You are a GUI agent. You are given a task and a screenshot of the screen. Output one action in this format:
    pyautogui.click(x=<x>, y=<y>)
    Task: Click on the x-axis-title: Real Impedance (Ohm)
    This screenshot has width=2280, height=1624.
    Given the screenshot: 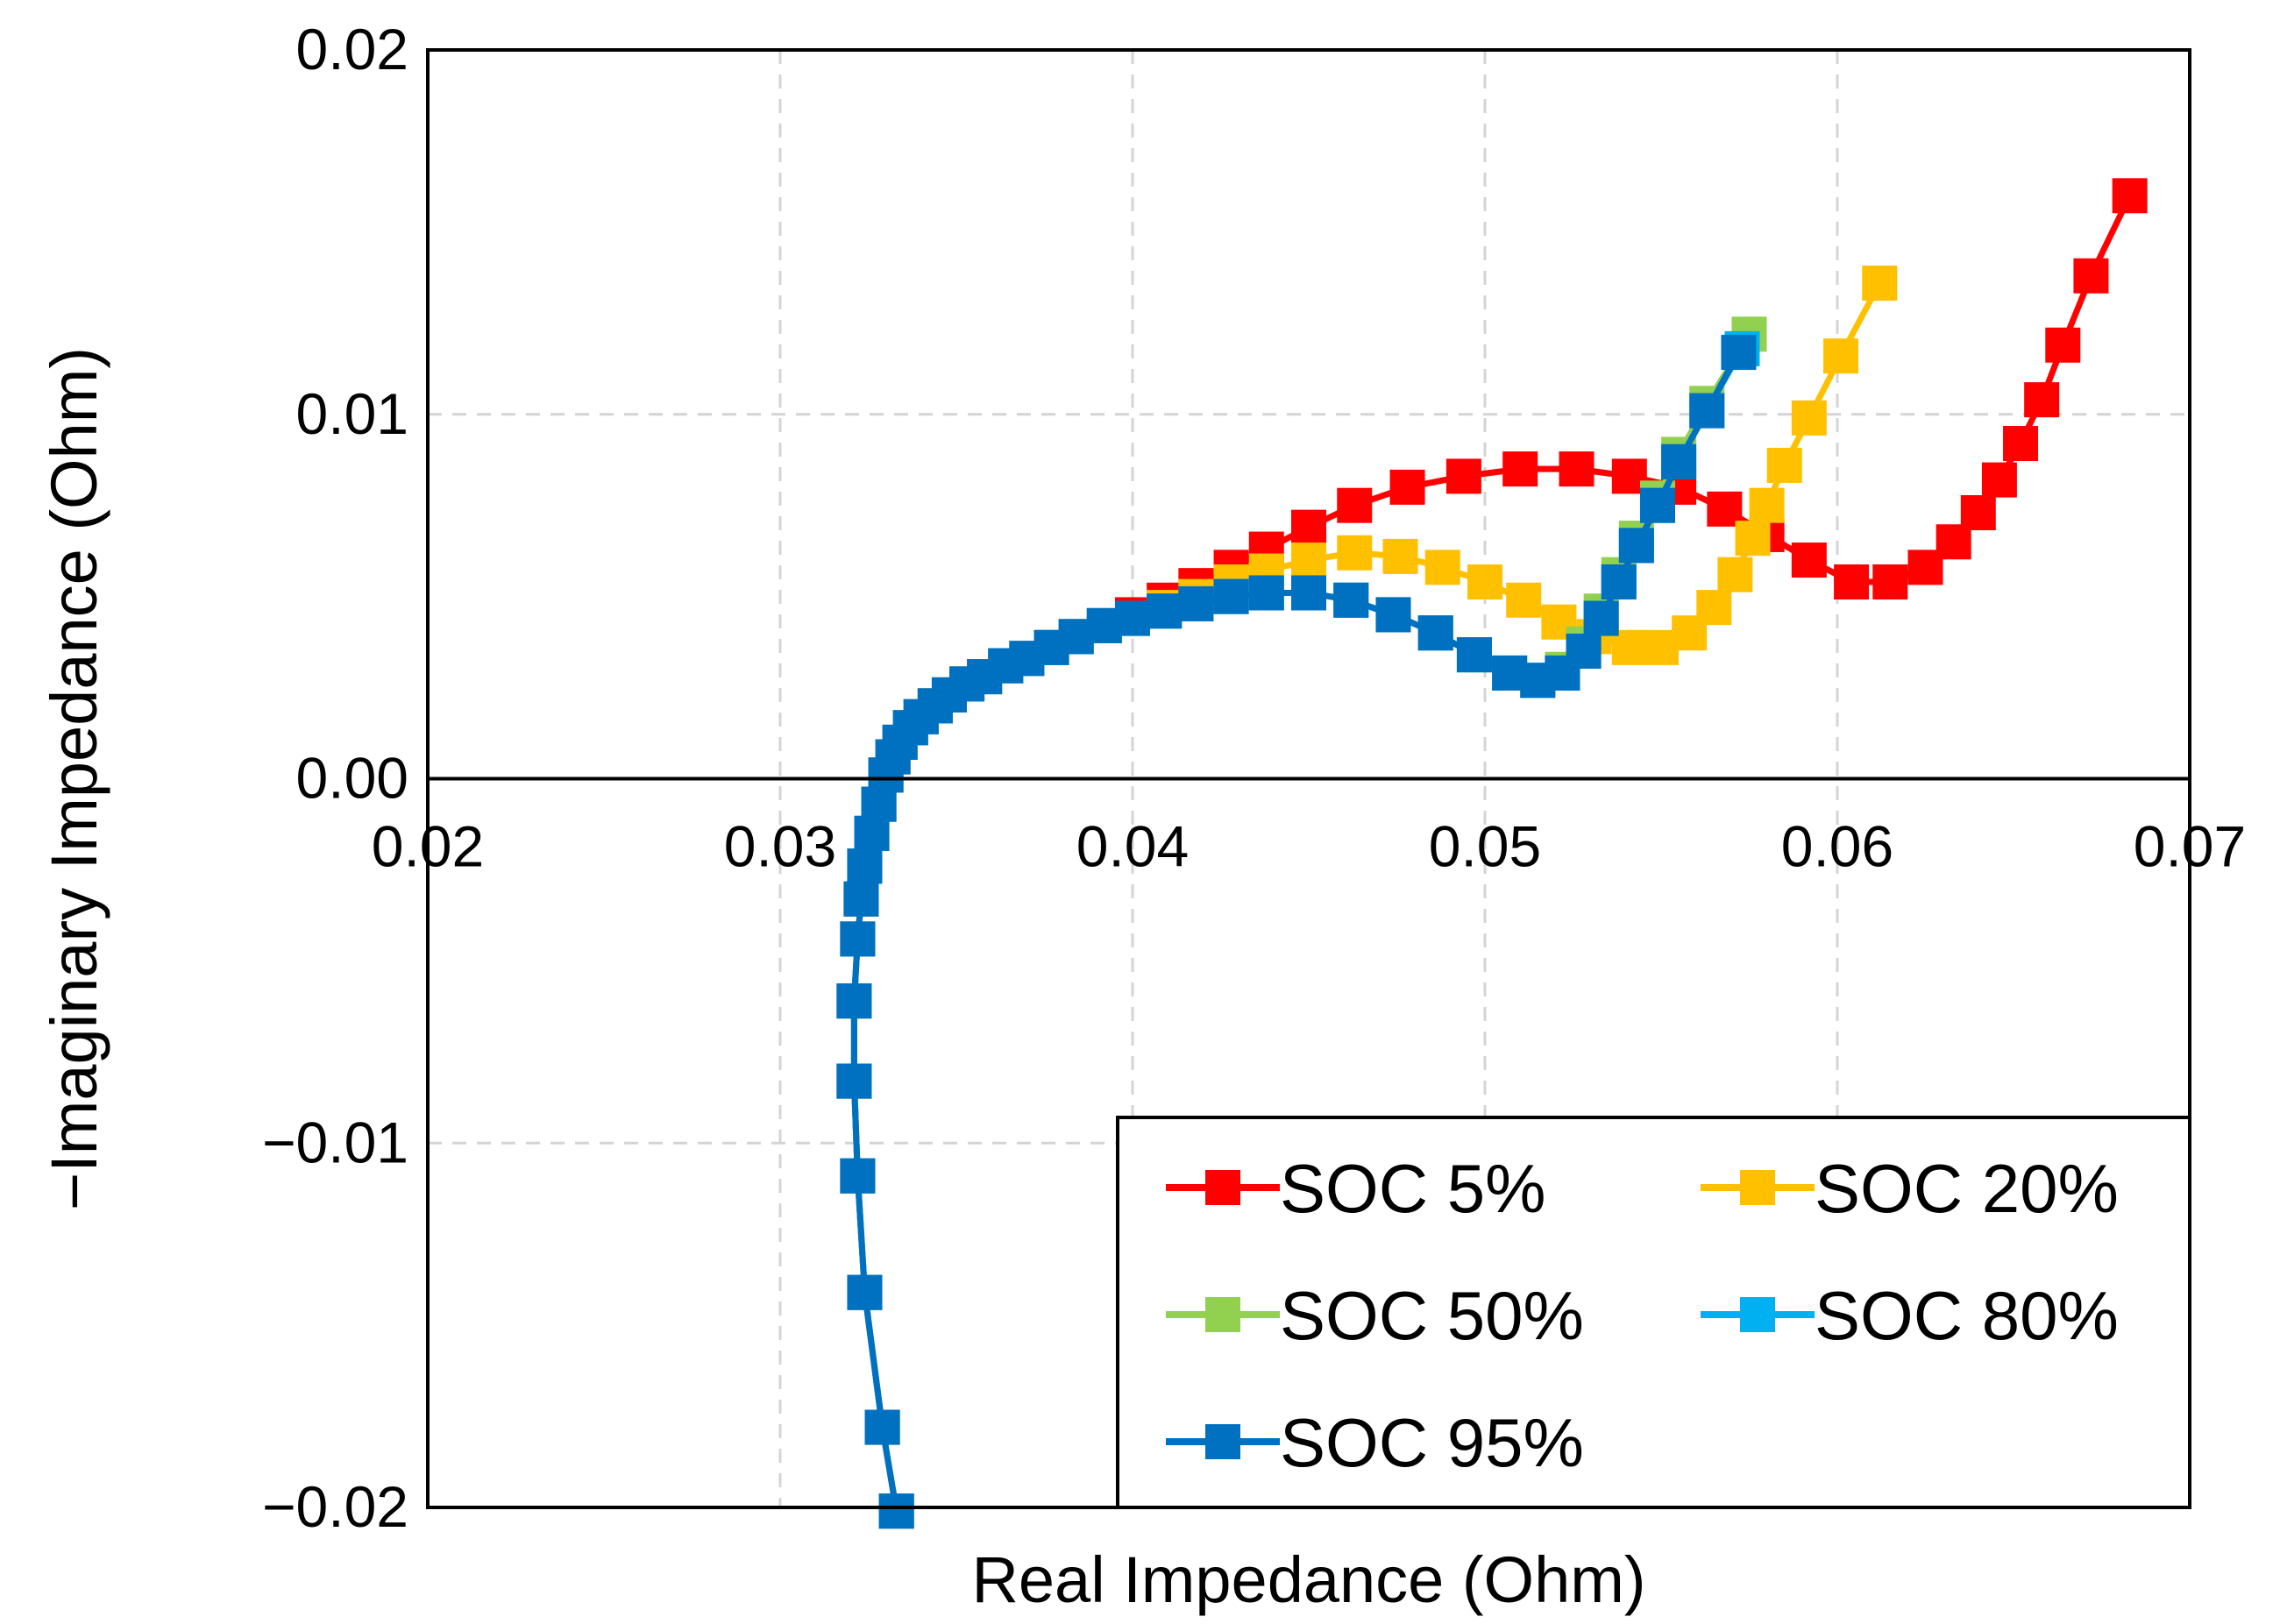 What is the action you would take?
    pyautogui.click(x=1308, y=1579)
    